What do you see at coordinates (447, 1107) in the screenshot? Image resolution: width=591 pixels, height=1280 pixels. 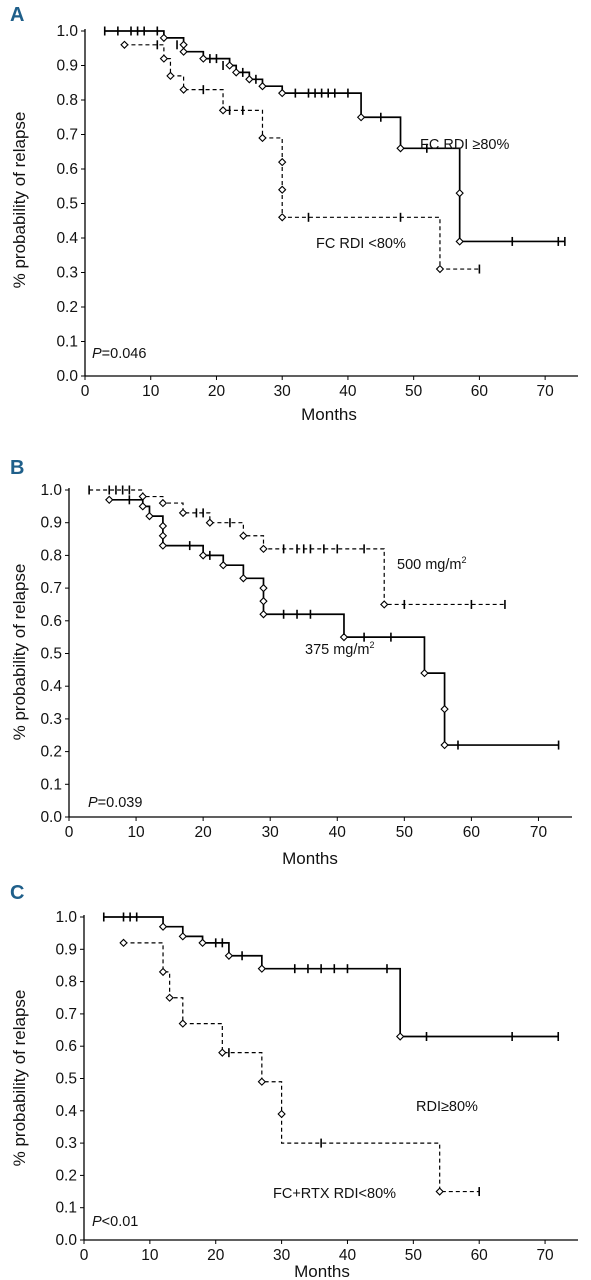 I see `series-label-rdi-high: RDI≥80%` at bounding box center [447, 1107].